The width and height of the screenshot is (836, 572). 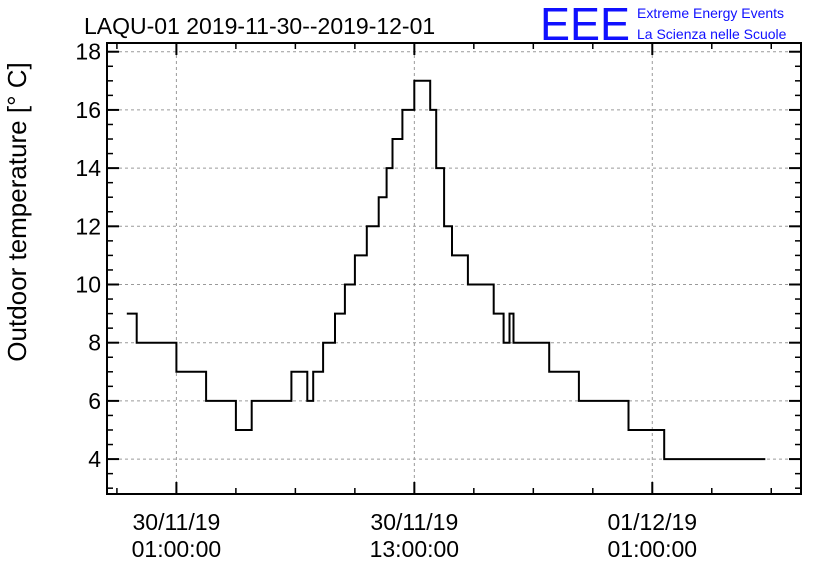 I want to click on y-tick-label: 8, so click(x=94, y=343).